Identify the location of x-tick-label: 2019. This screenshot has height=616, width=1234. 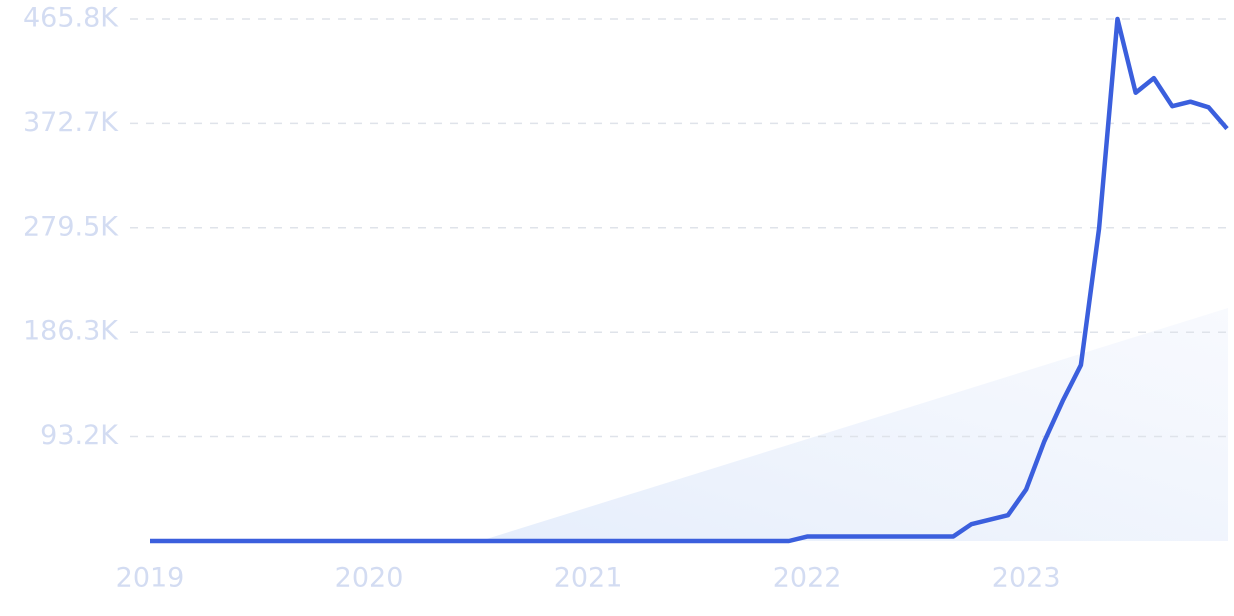
(150, 578).